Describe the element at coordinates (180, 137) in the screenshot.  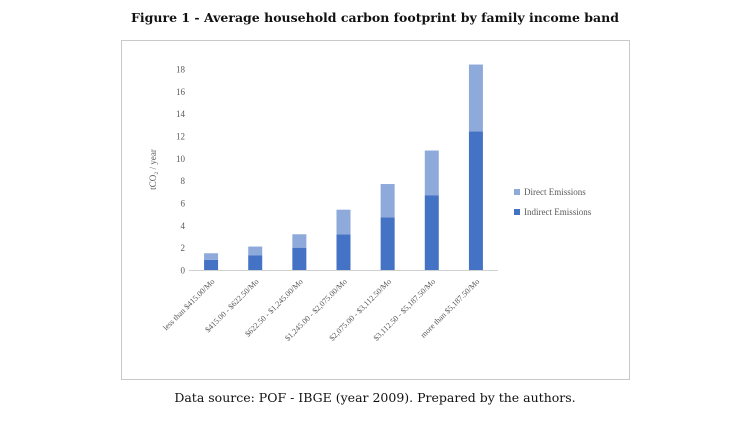
I see `y-tick-label: 12` at that location.